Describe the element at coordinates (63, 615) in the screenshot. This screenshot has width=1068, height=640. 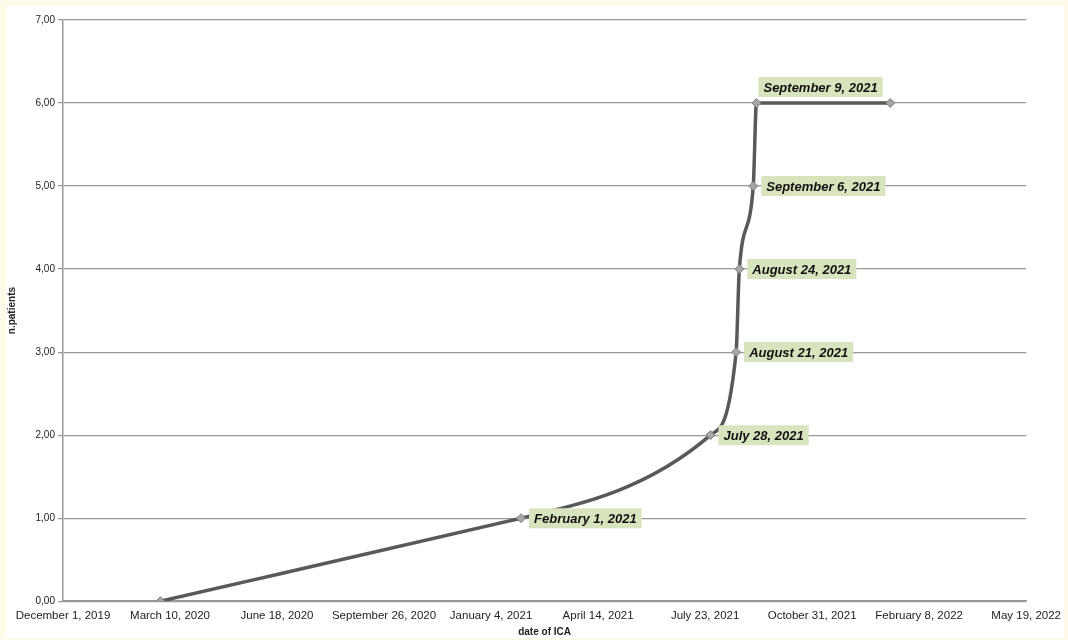
I see `x-tick-label: December 1, 2019` at that location.